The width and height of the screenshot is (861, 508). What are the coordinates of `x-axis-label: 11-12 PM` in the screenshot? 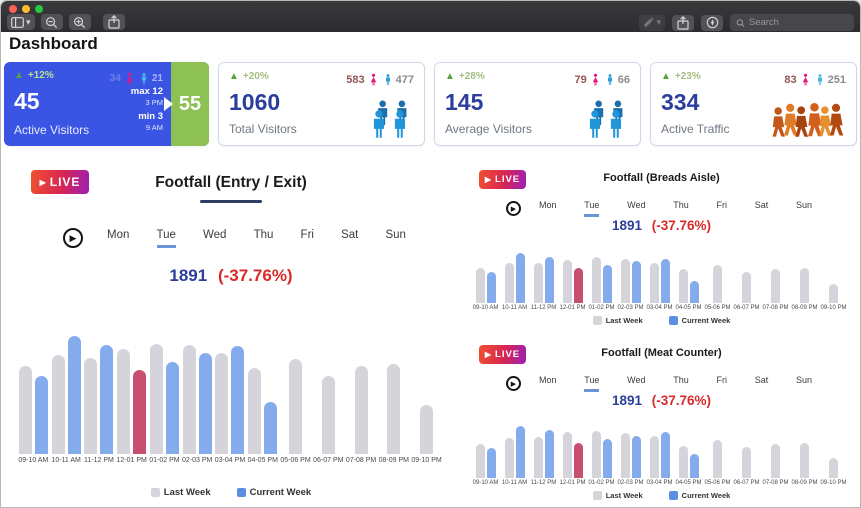 It's located at (98, 460).